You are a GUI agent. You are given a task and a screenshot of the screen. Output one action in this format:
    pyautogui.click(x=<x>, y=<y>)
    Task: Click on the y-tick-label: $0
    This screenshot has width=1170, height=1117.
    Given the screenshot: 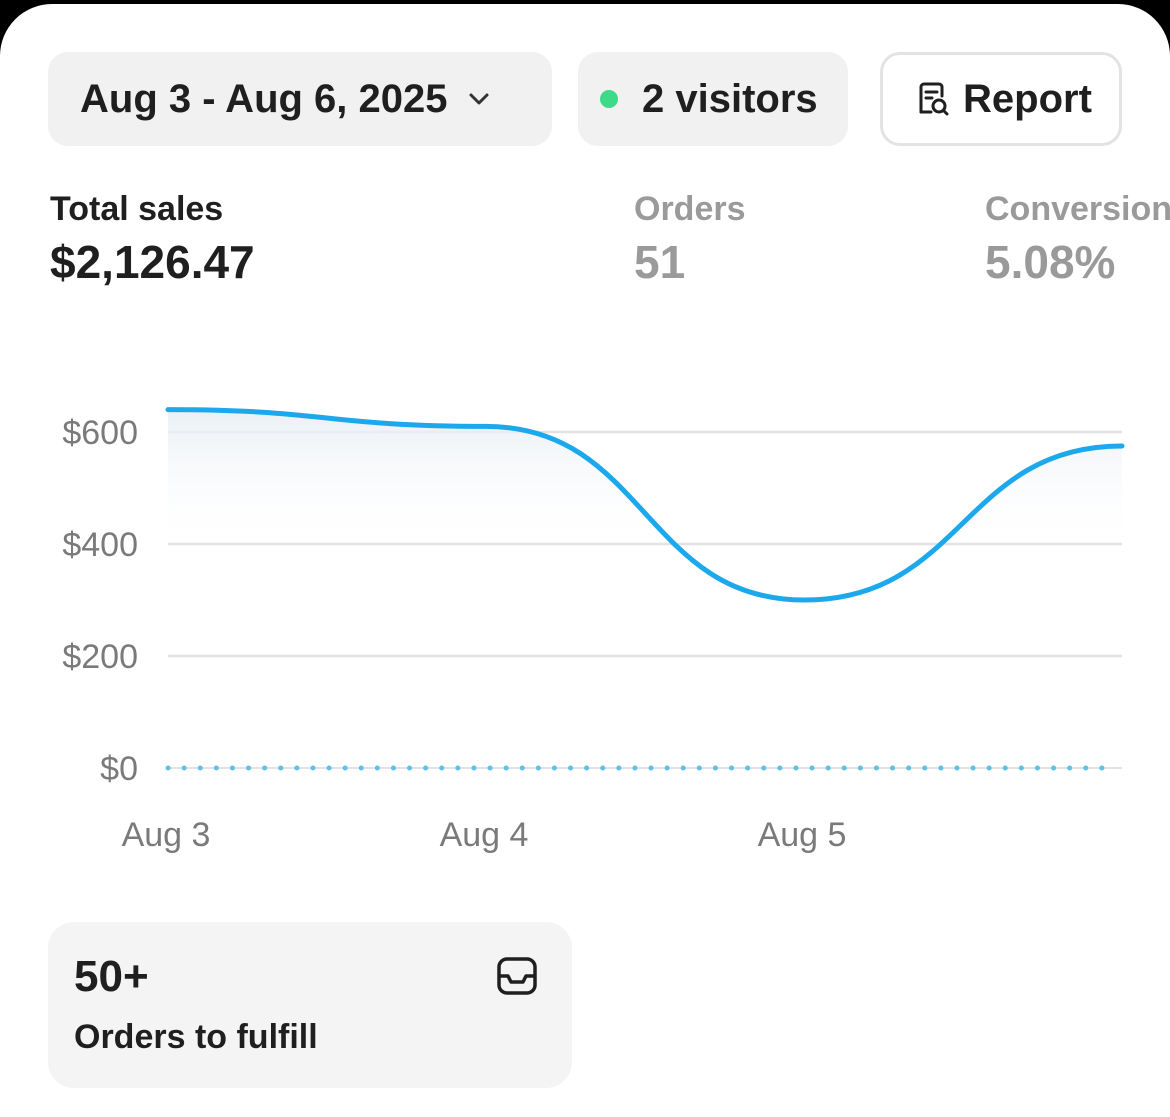 What is the action you would take?
    pyautogui.click(x=119, y=769)
    